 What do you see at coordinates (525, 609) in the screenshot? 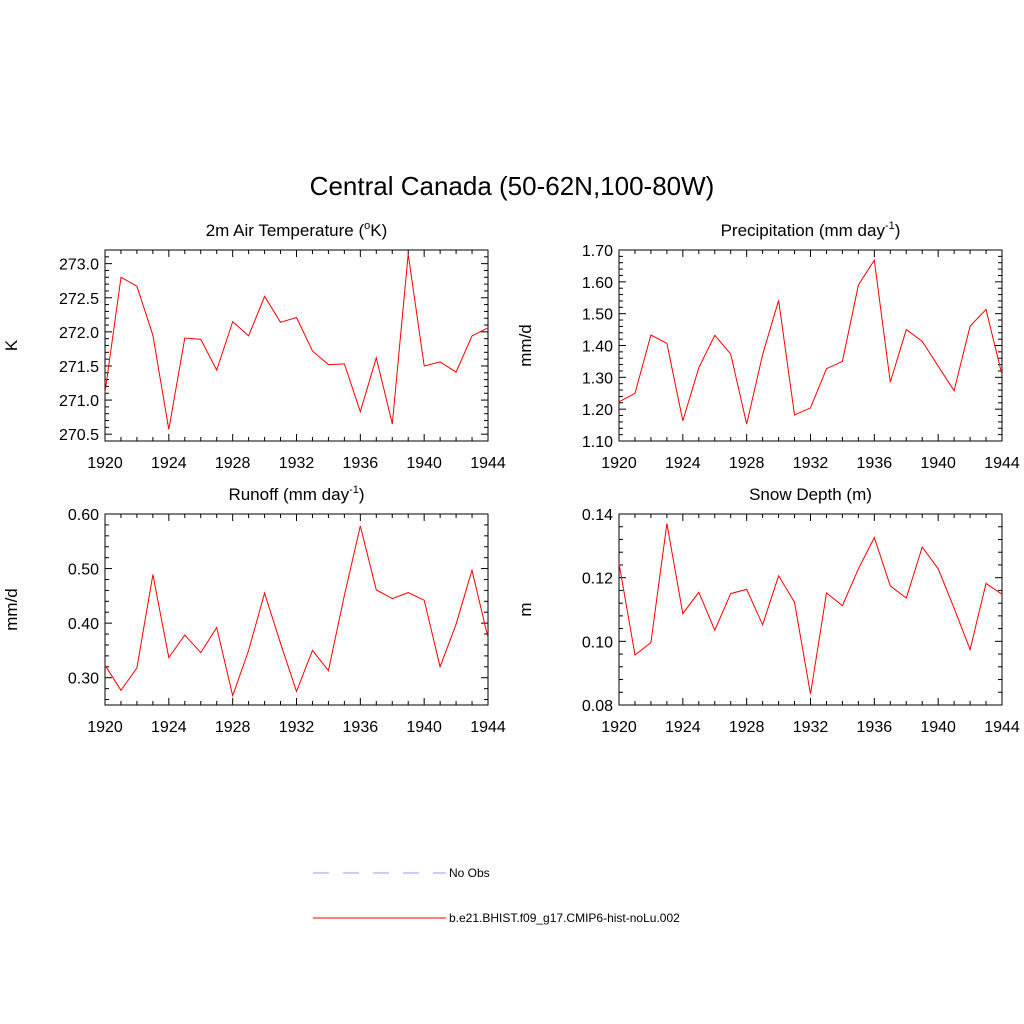
I see `y-axis-label: m` at bounding box center [525, 609].